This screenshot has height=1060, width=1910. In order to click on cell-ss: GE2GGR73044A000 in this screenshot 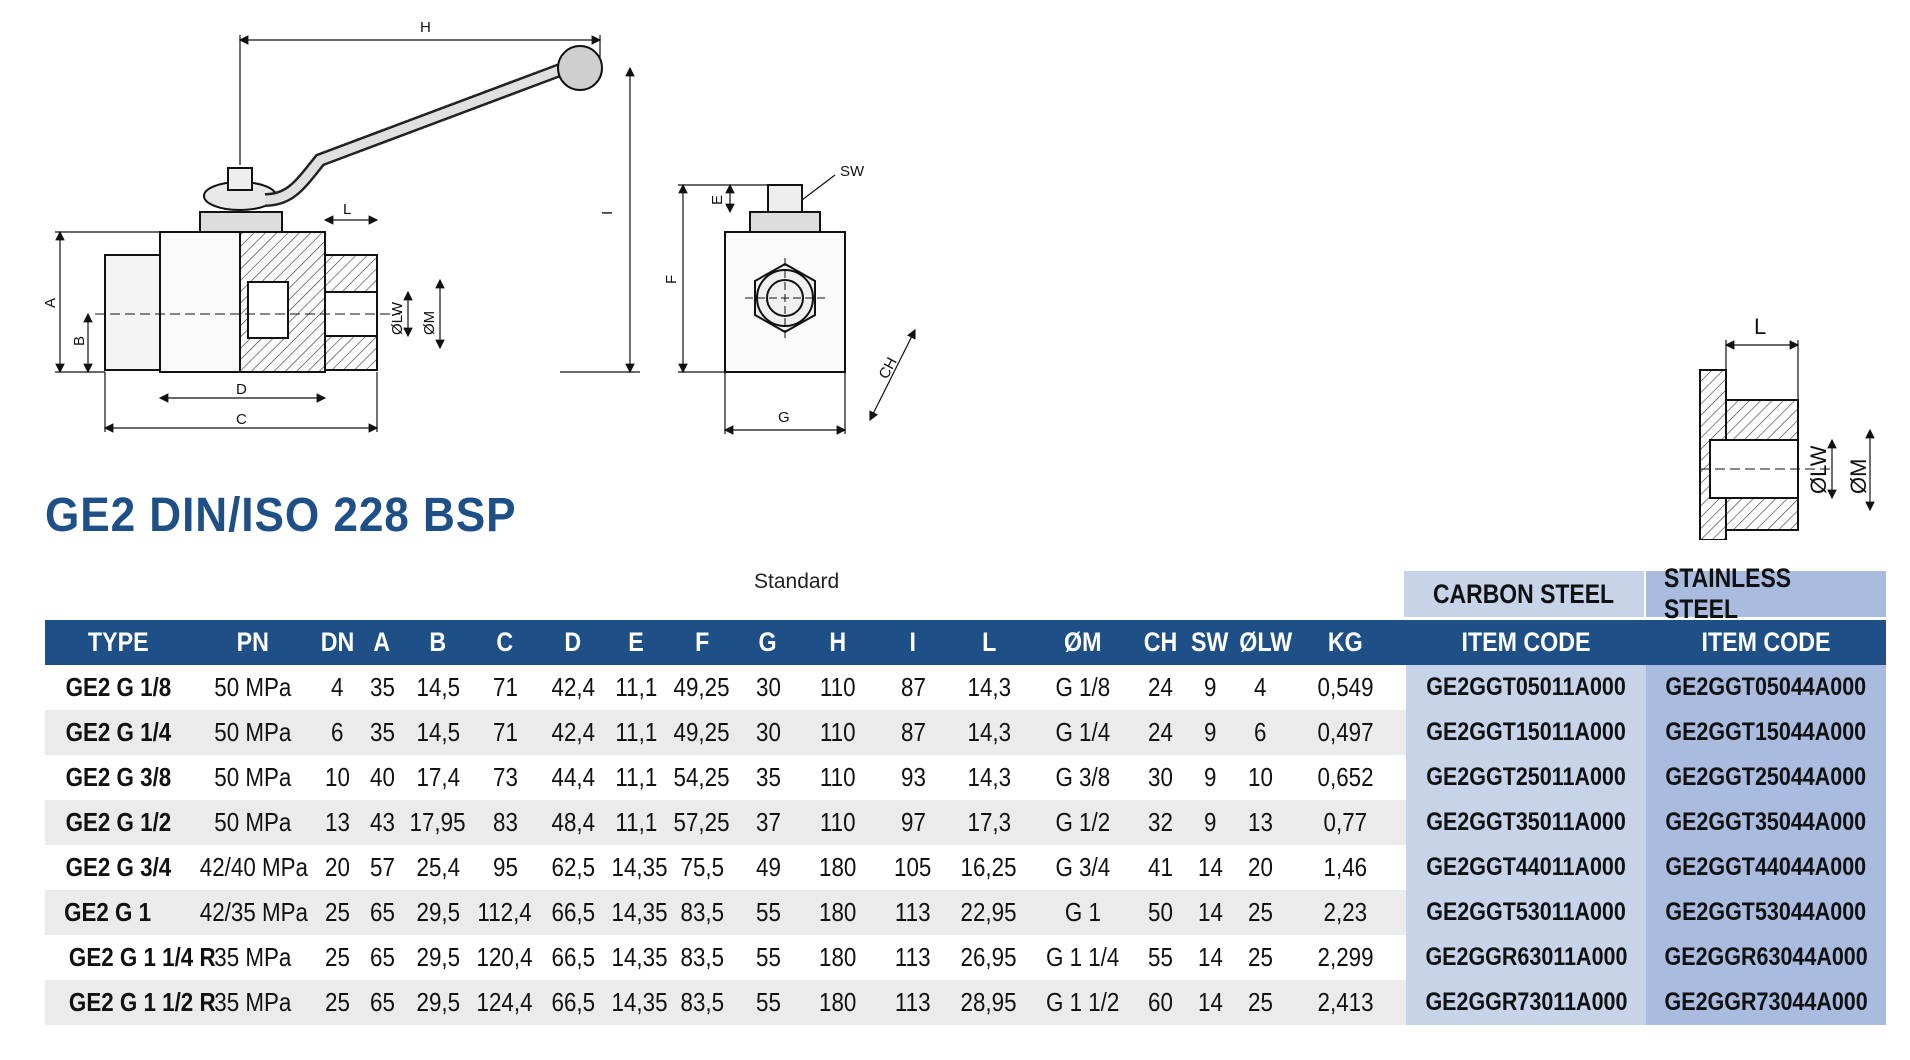, I will do `click(1766, 1002)`.